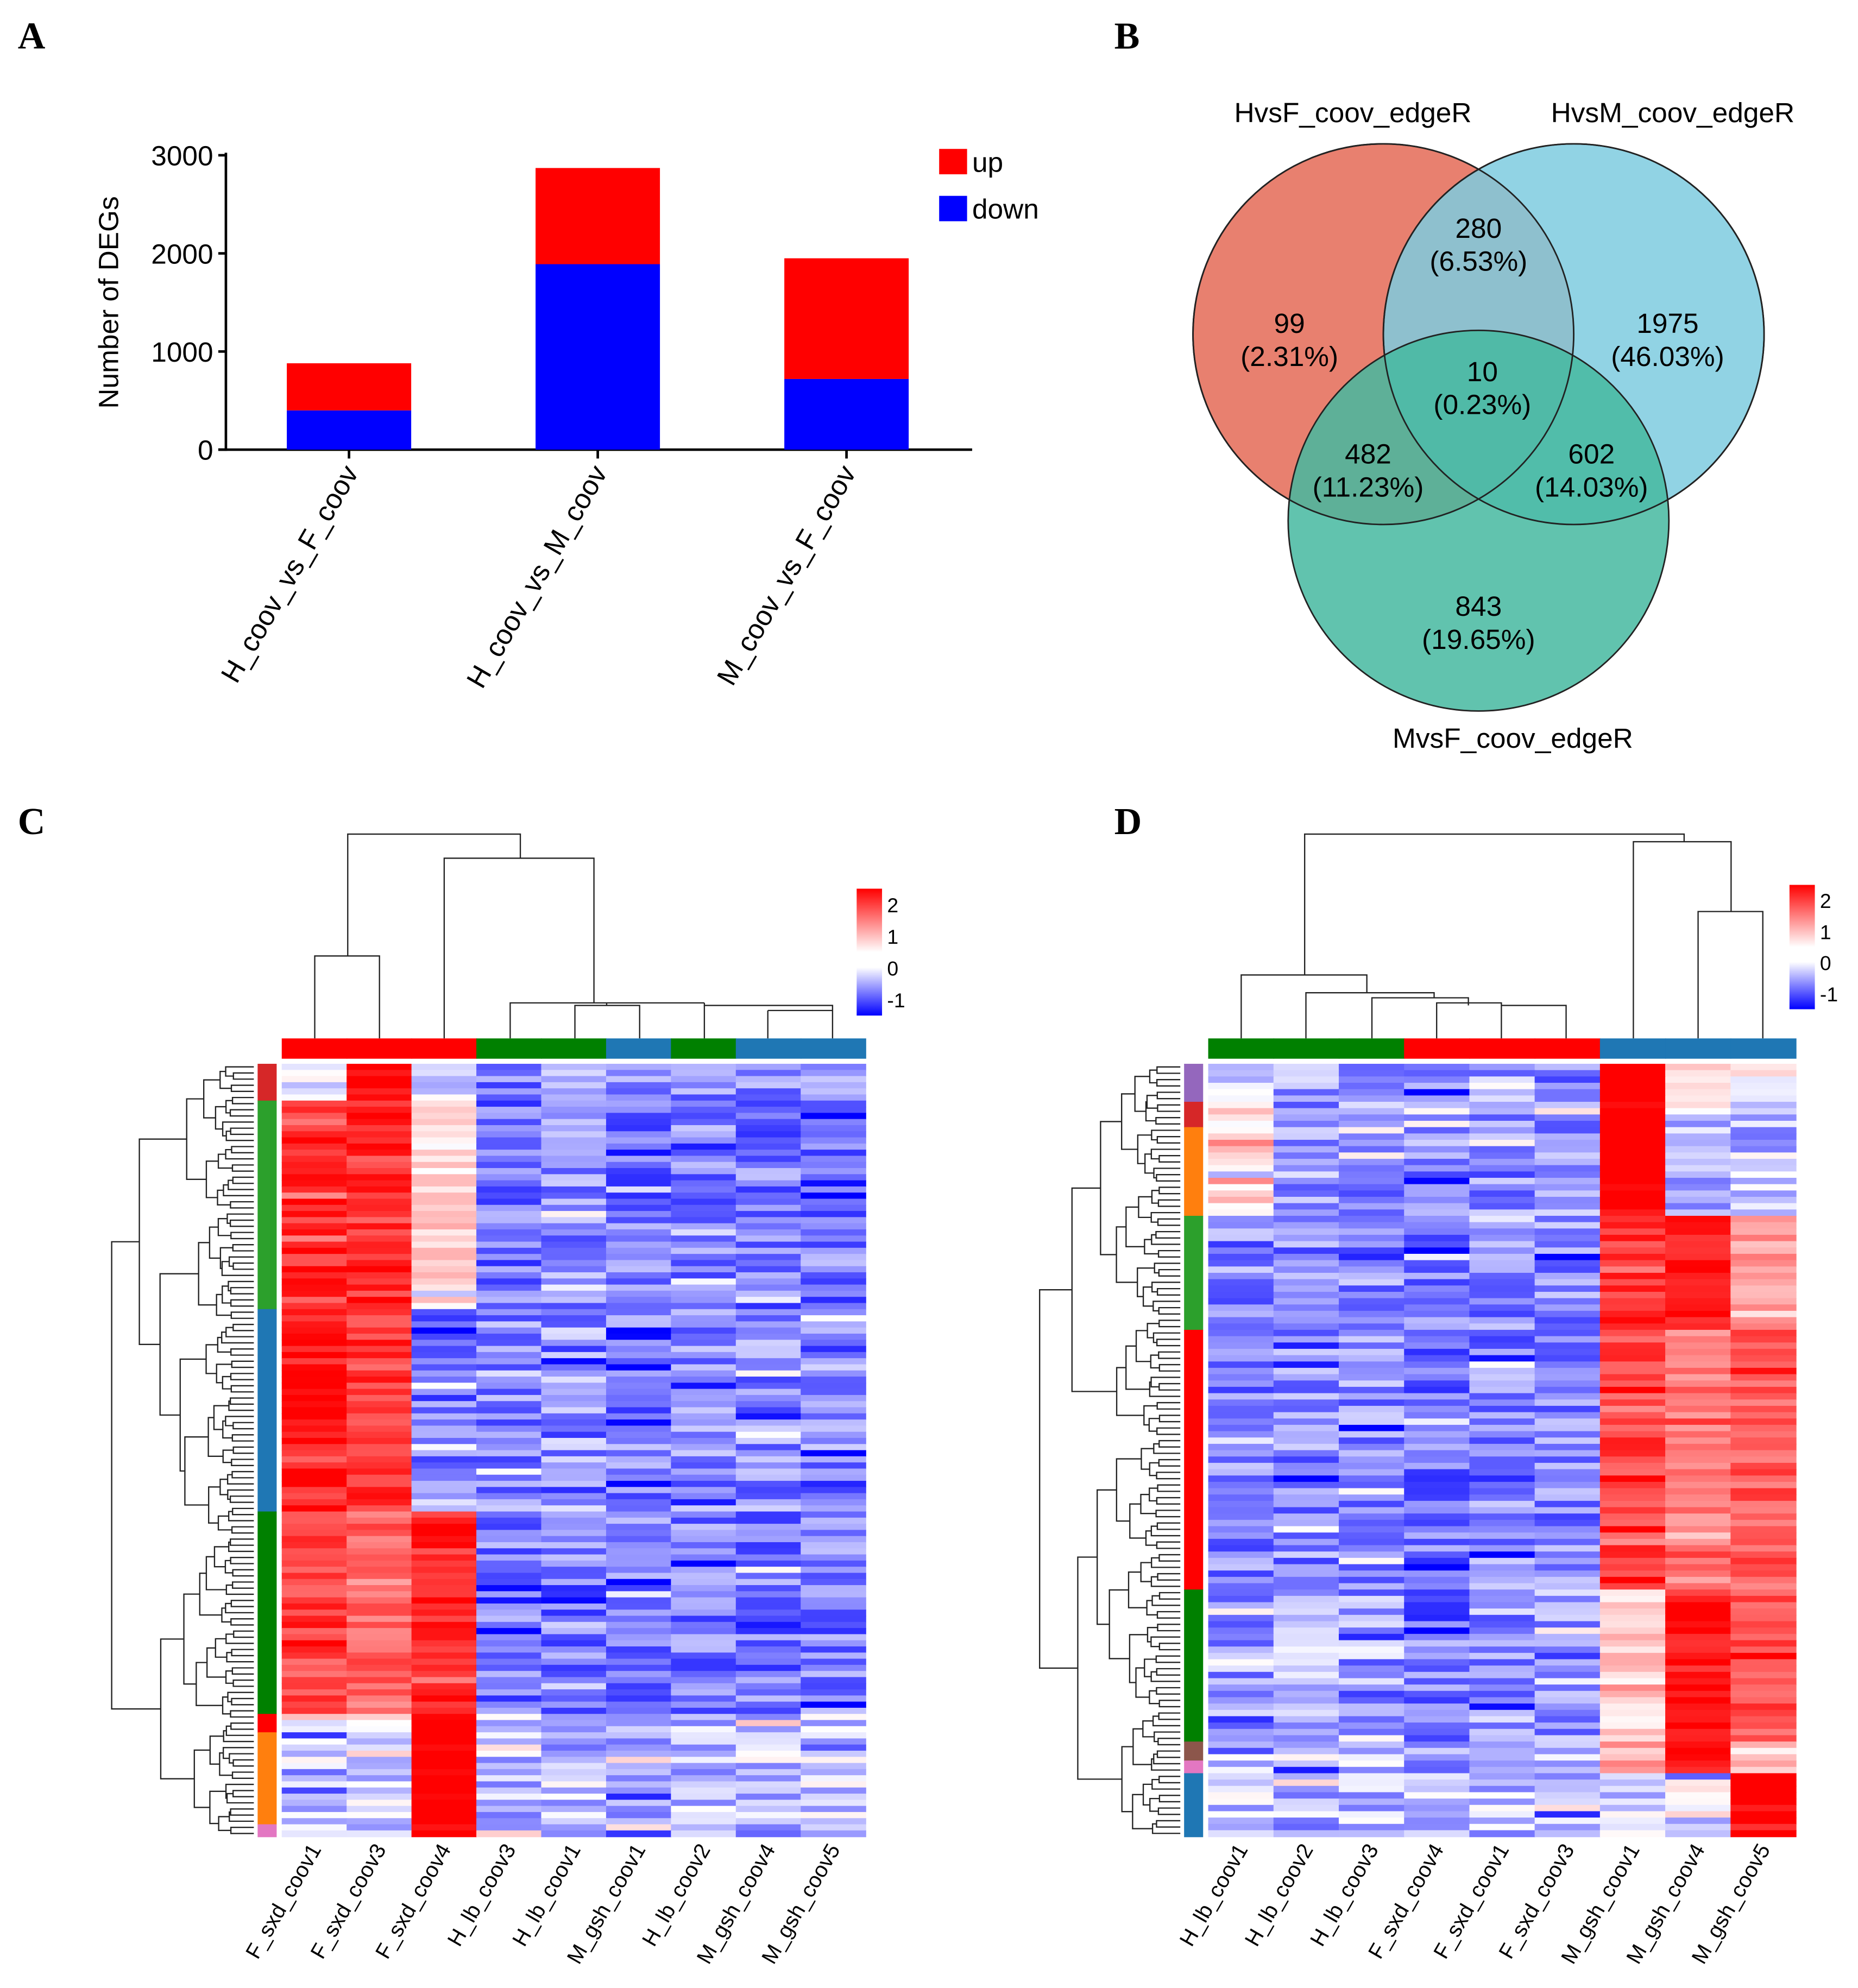 This screenshot has width=1858, height=1988. I want to click on panel-label-a: A, so click(32, 37).